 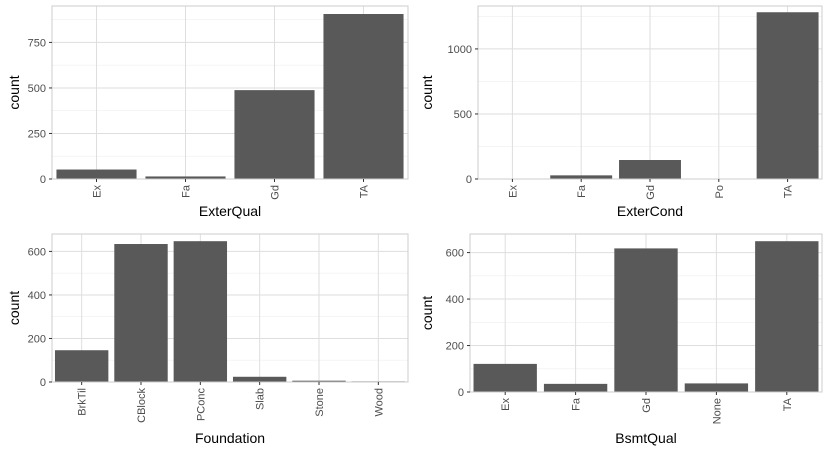 I want to click on bar-cblock, so click(x=141, y=313).